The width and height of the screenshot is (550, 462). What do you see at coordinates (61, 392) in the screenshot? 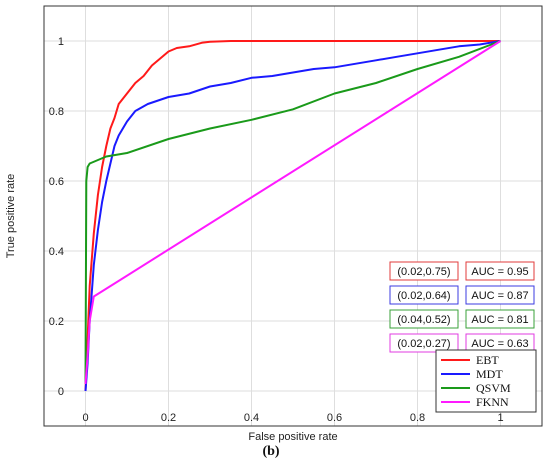
I see `y-tick-label: 0` at bounding box center [61, 392].